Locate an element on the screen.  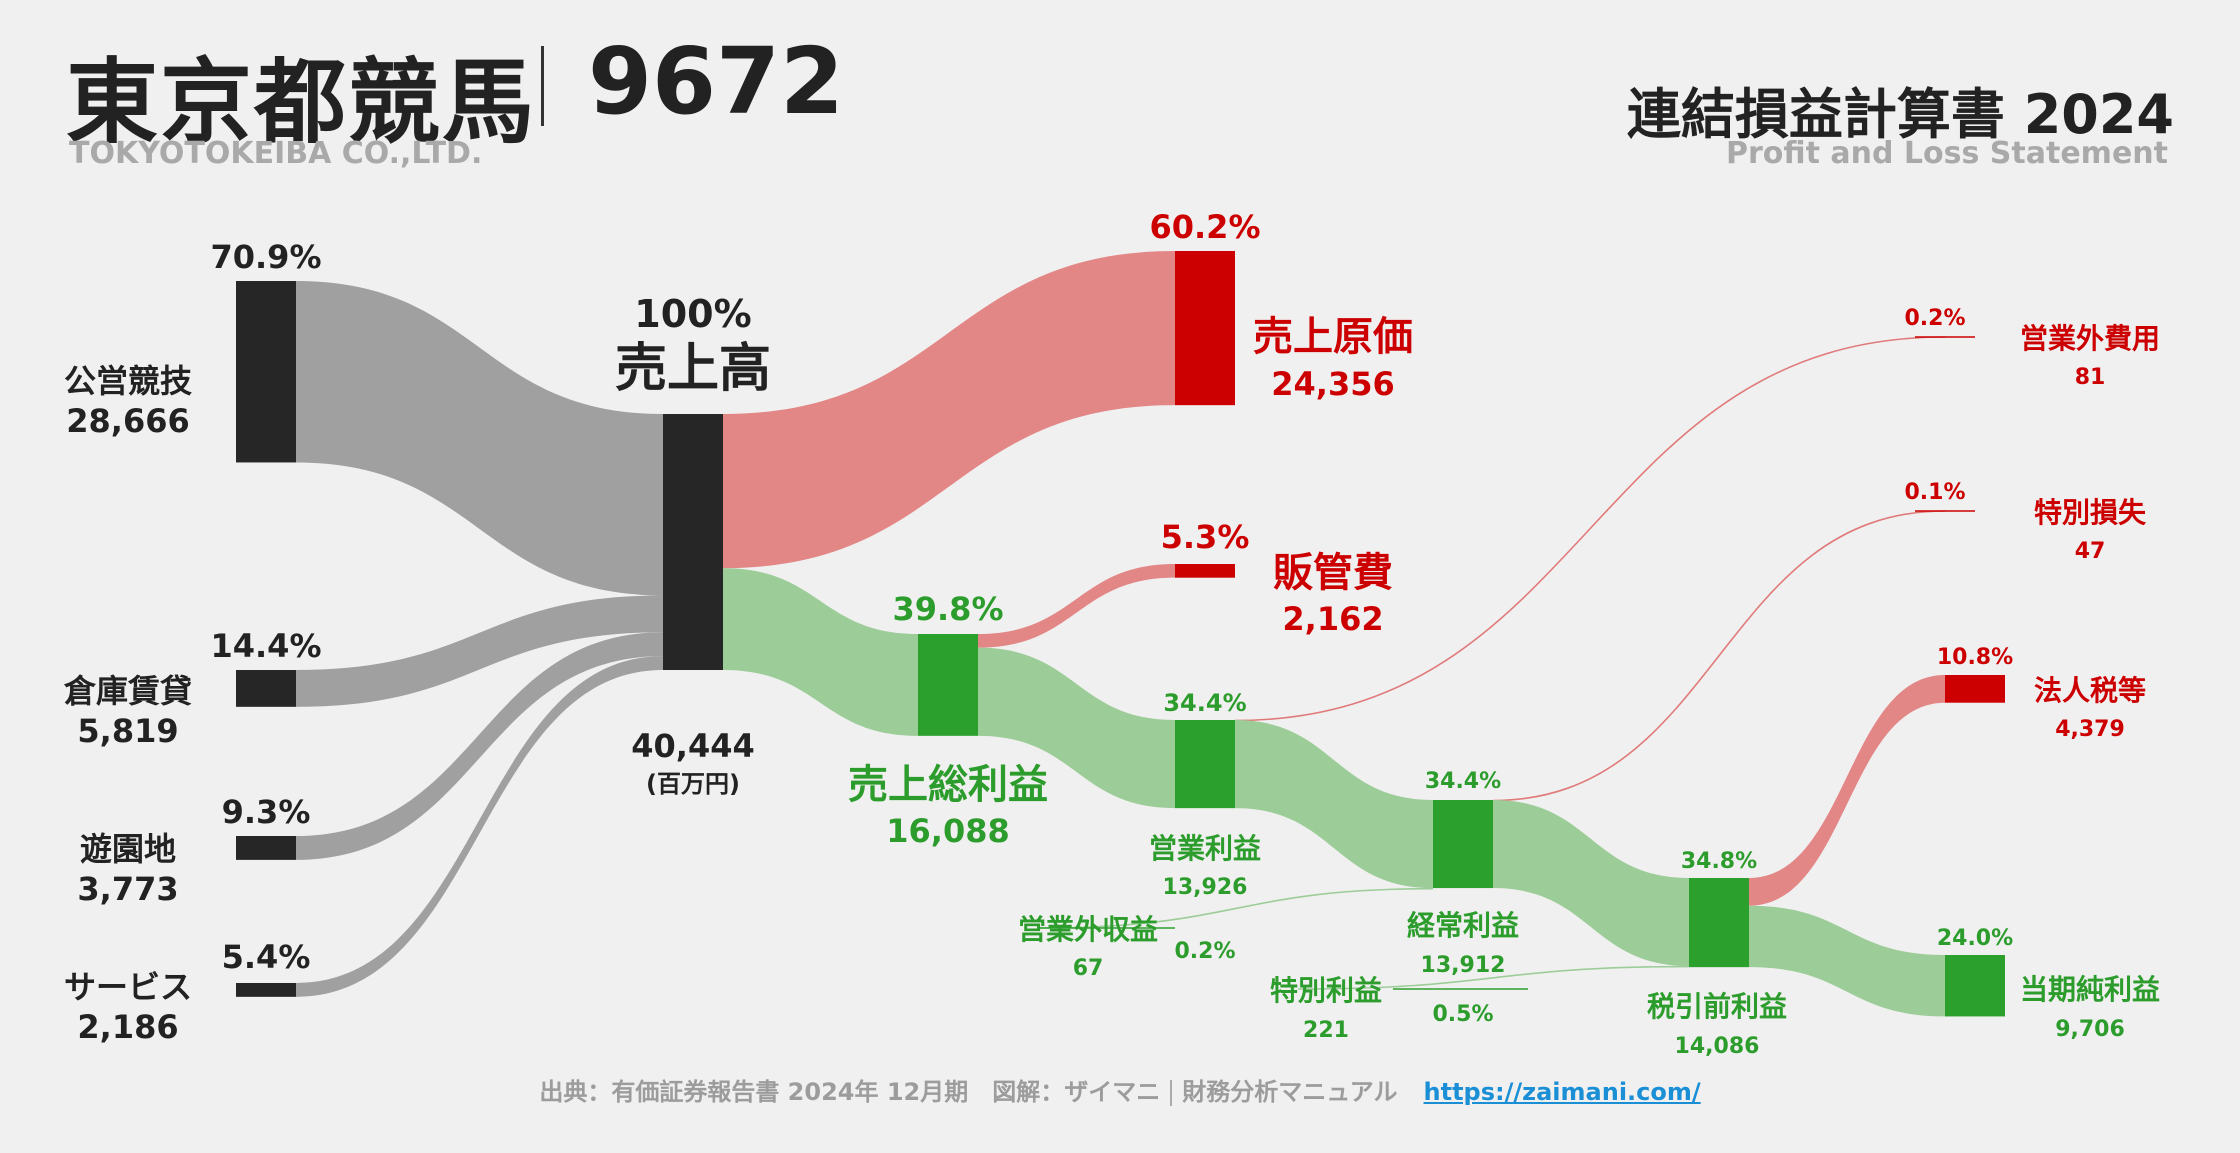
link-revenue-to-cogs is located at coordinates (949, 410).